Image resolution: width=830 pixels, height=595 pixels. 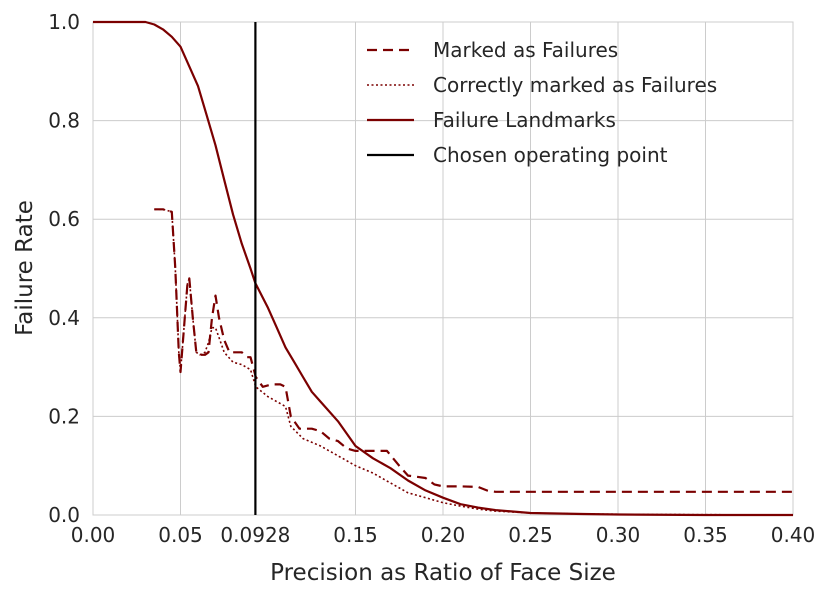 I want to click on x-axis-title: Precision as Ratio of Face Size, so click(x=443, y=573).